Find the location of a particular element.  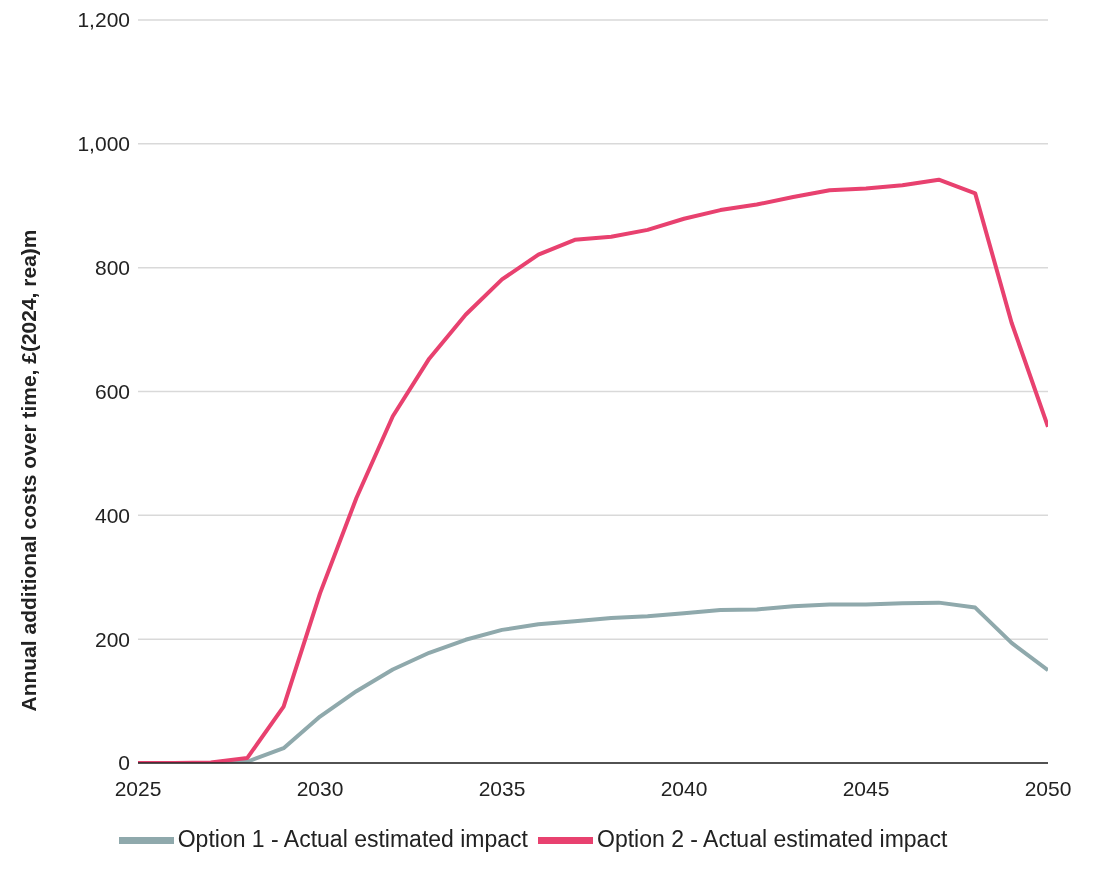

y-tick-label: 600 is located at coordinates (112, 391).